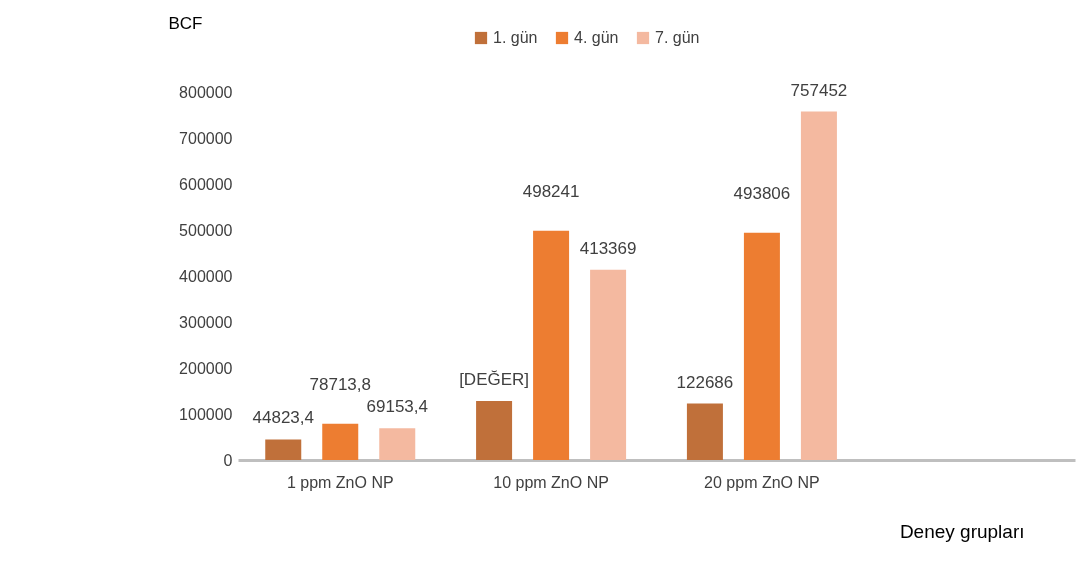 This screenshot has height=564, width=1081. What do you see at coordinates (206, 92) in the screenshot?
I see `y-tick-label: 800000` at bounding box center [206, 92].